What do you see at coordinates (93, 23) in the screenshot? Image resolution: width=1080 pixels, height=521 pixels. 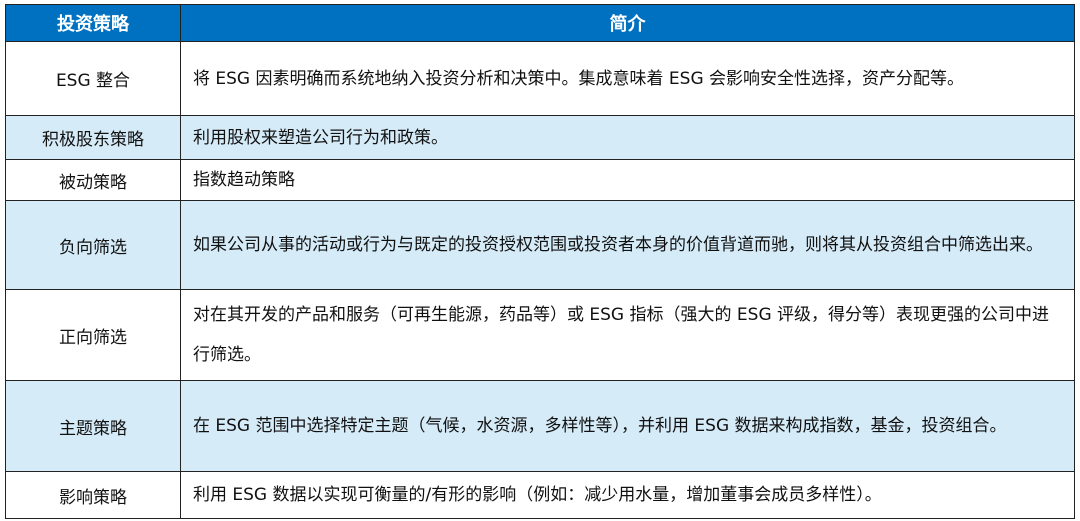 I see `header-strategy: 投资策略` at bounding box center [93, 23].